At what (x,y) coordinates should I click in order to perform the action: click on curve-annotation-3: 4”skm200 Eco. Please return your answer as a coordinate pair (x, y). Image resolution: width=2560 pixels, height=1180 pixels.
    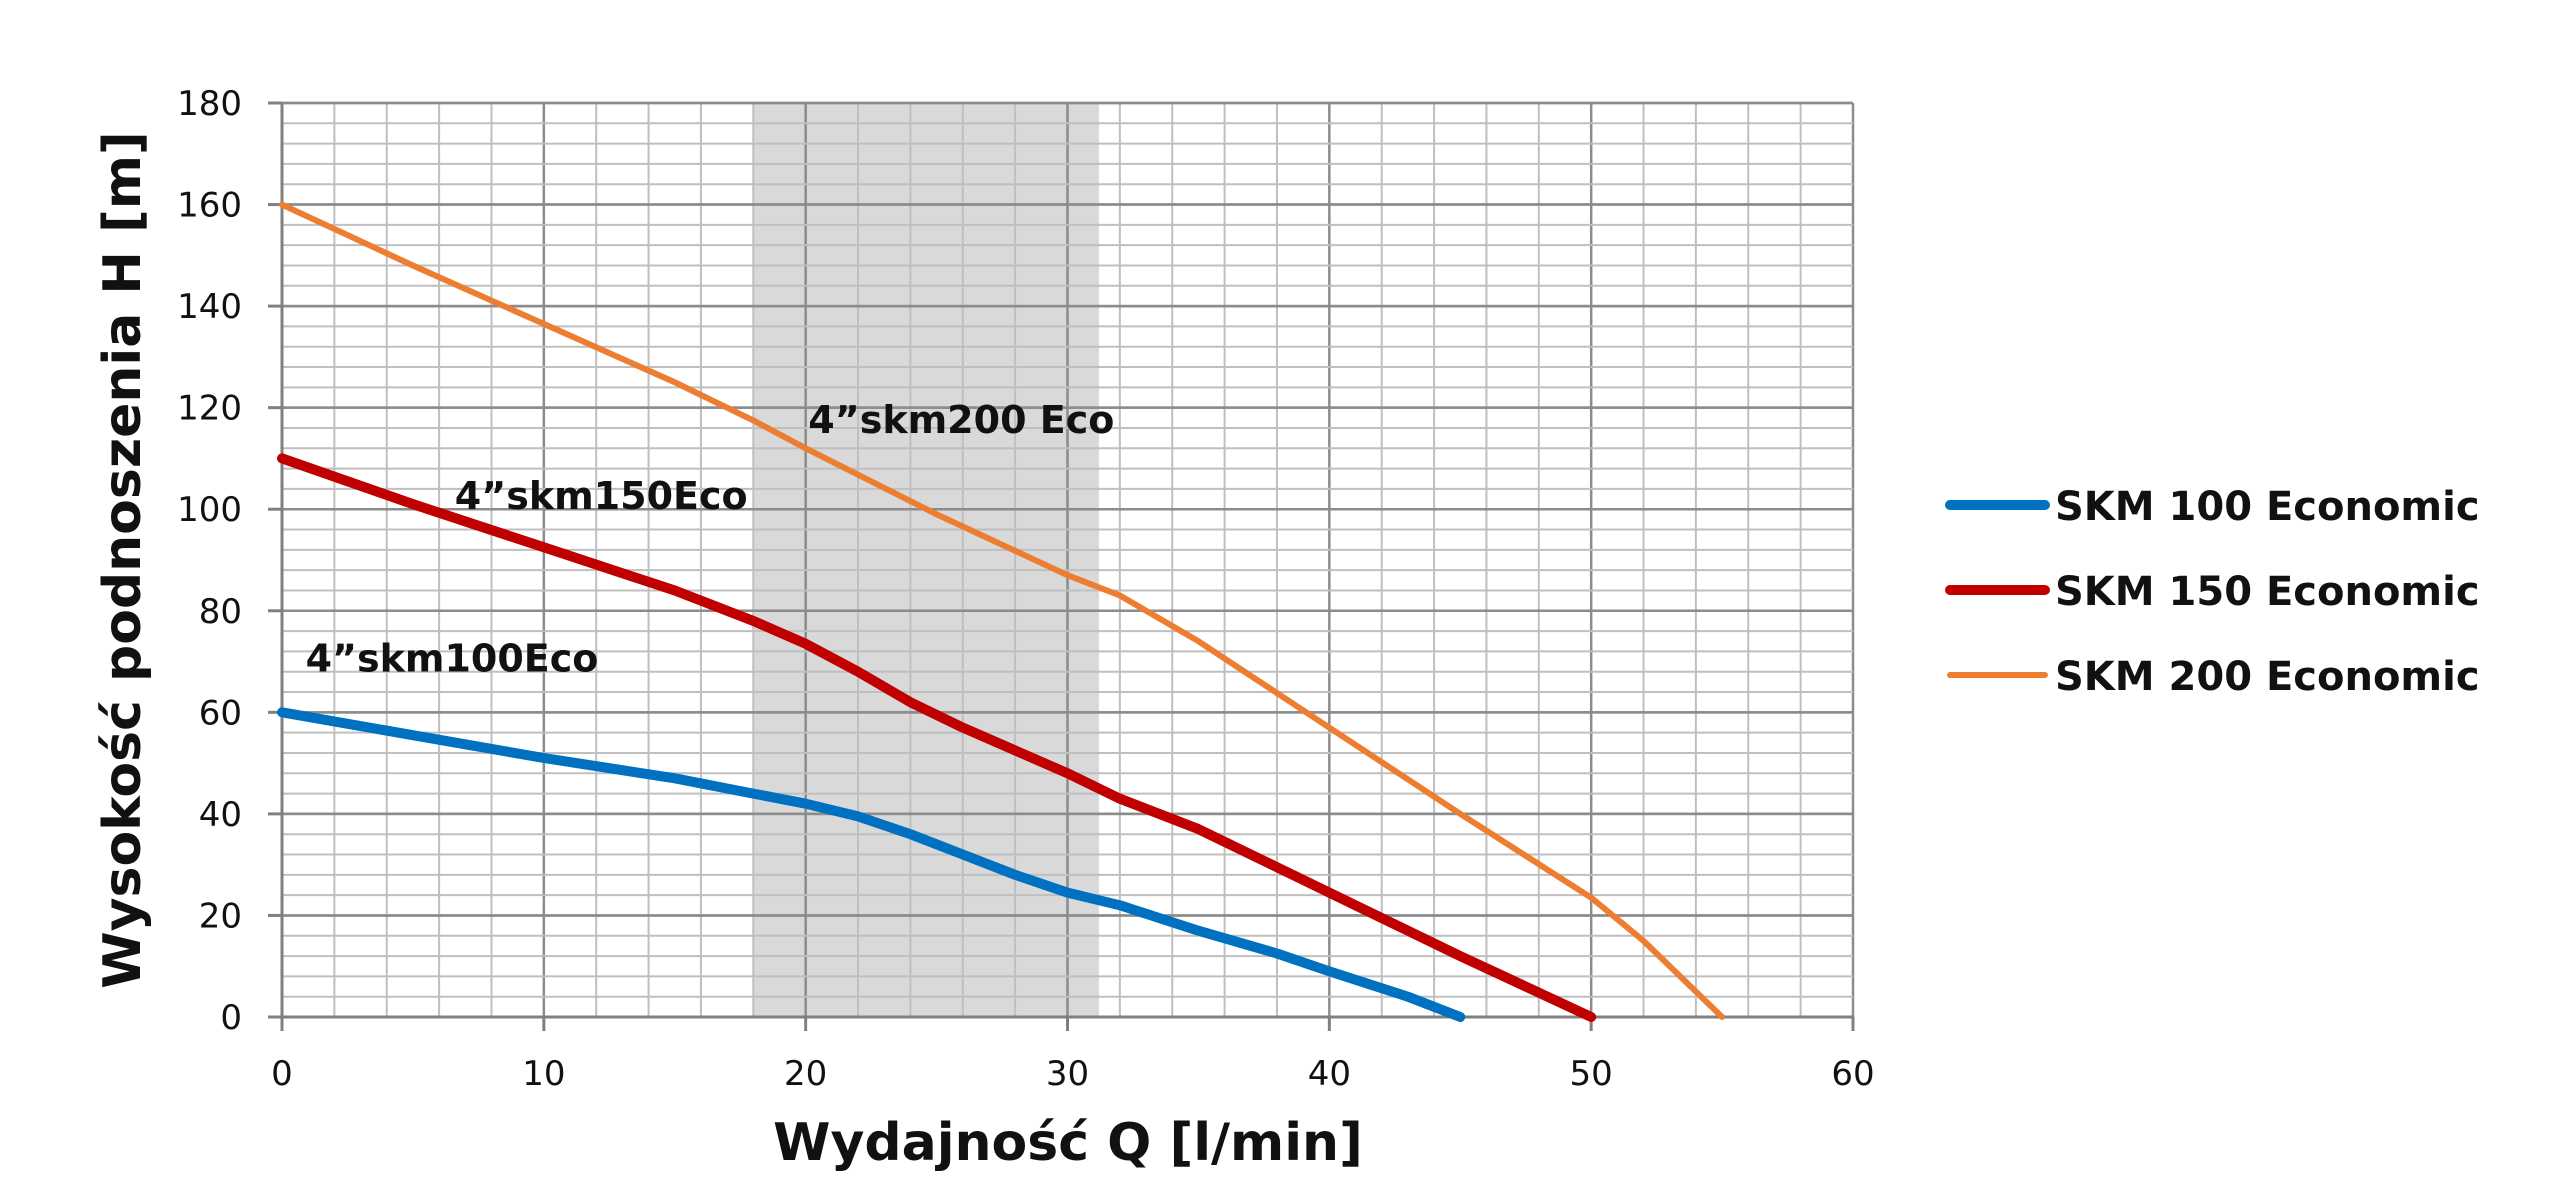
    Looking at the image, I should click on (961, 420).